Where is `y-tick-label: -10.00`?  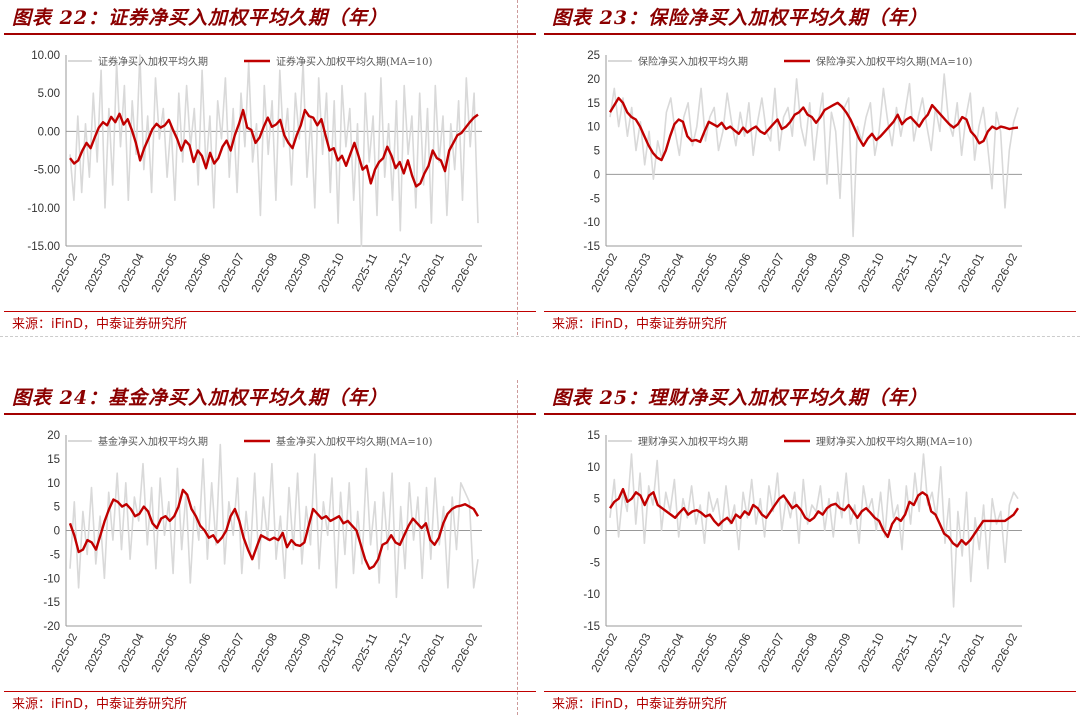 y-tick-label: -10.00 is located at coordinates (43, 209).